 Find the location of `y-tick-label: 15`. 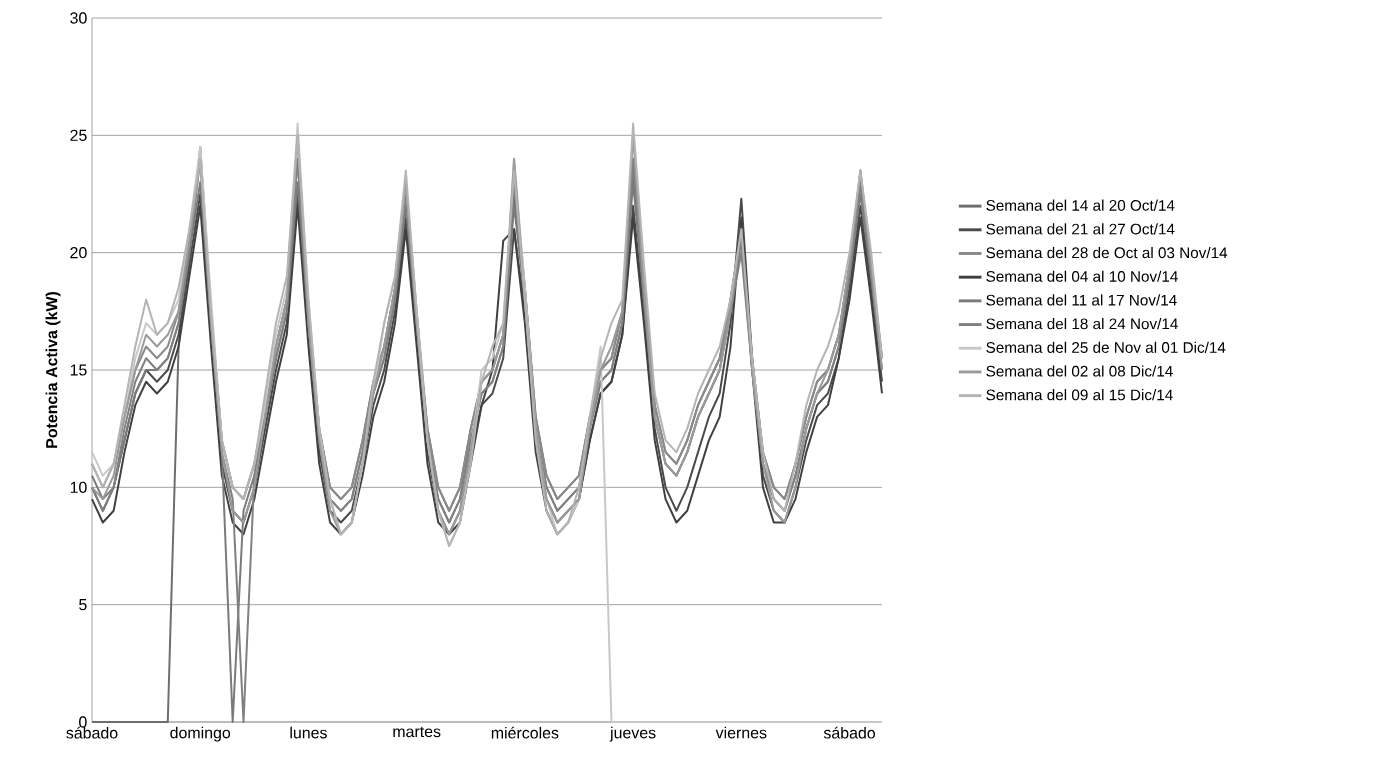

y-tick-label: 15 is located at coordinates (78, 370).